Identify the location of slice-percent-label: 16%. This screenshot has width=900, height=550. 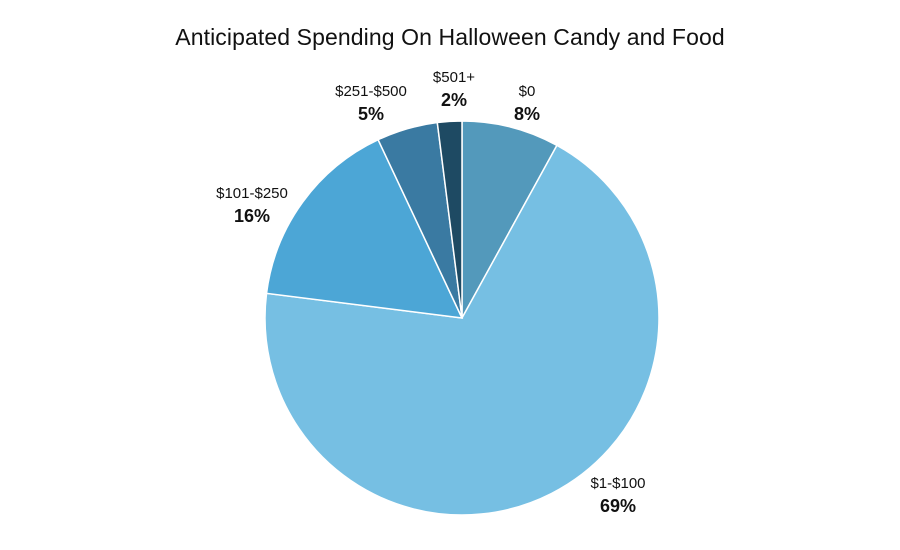
(252, 216).